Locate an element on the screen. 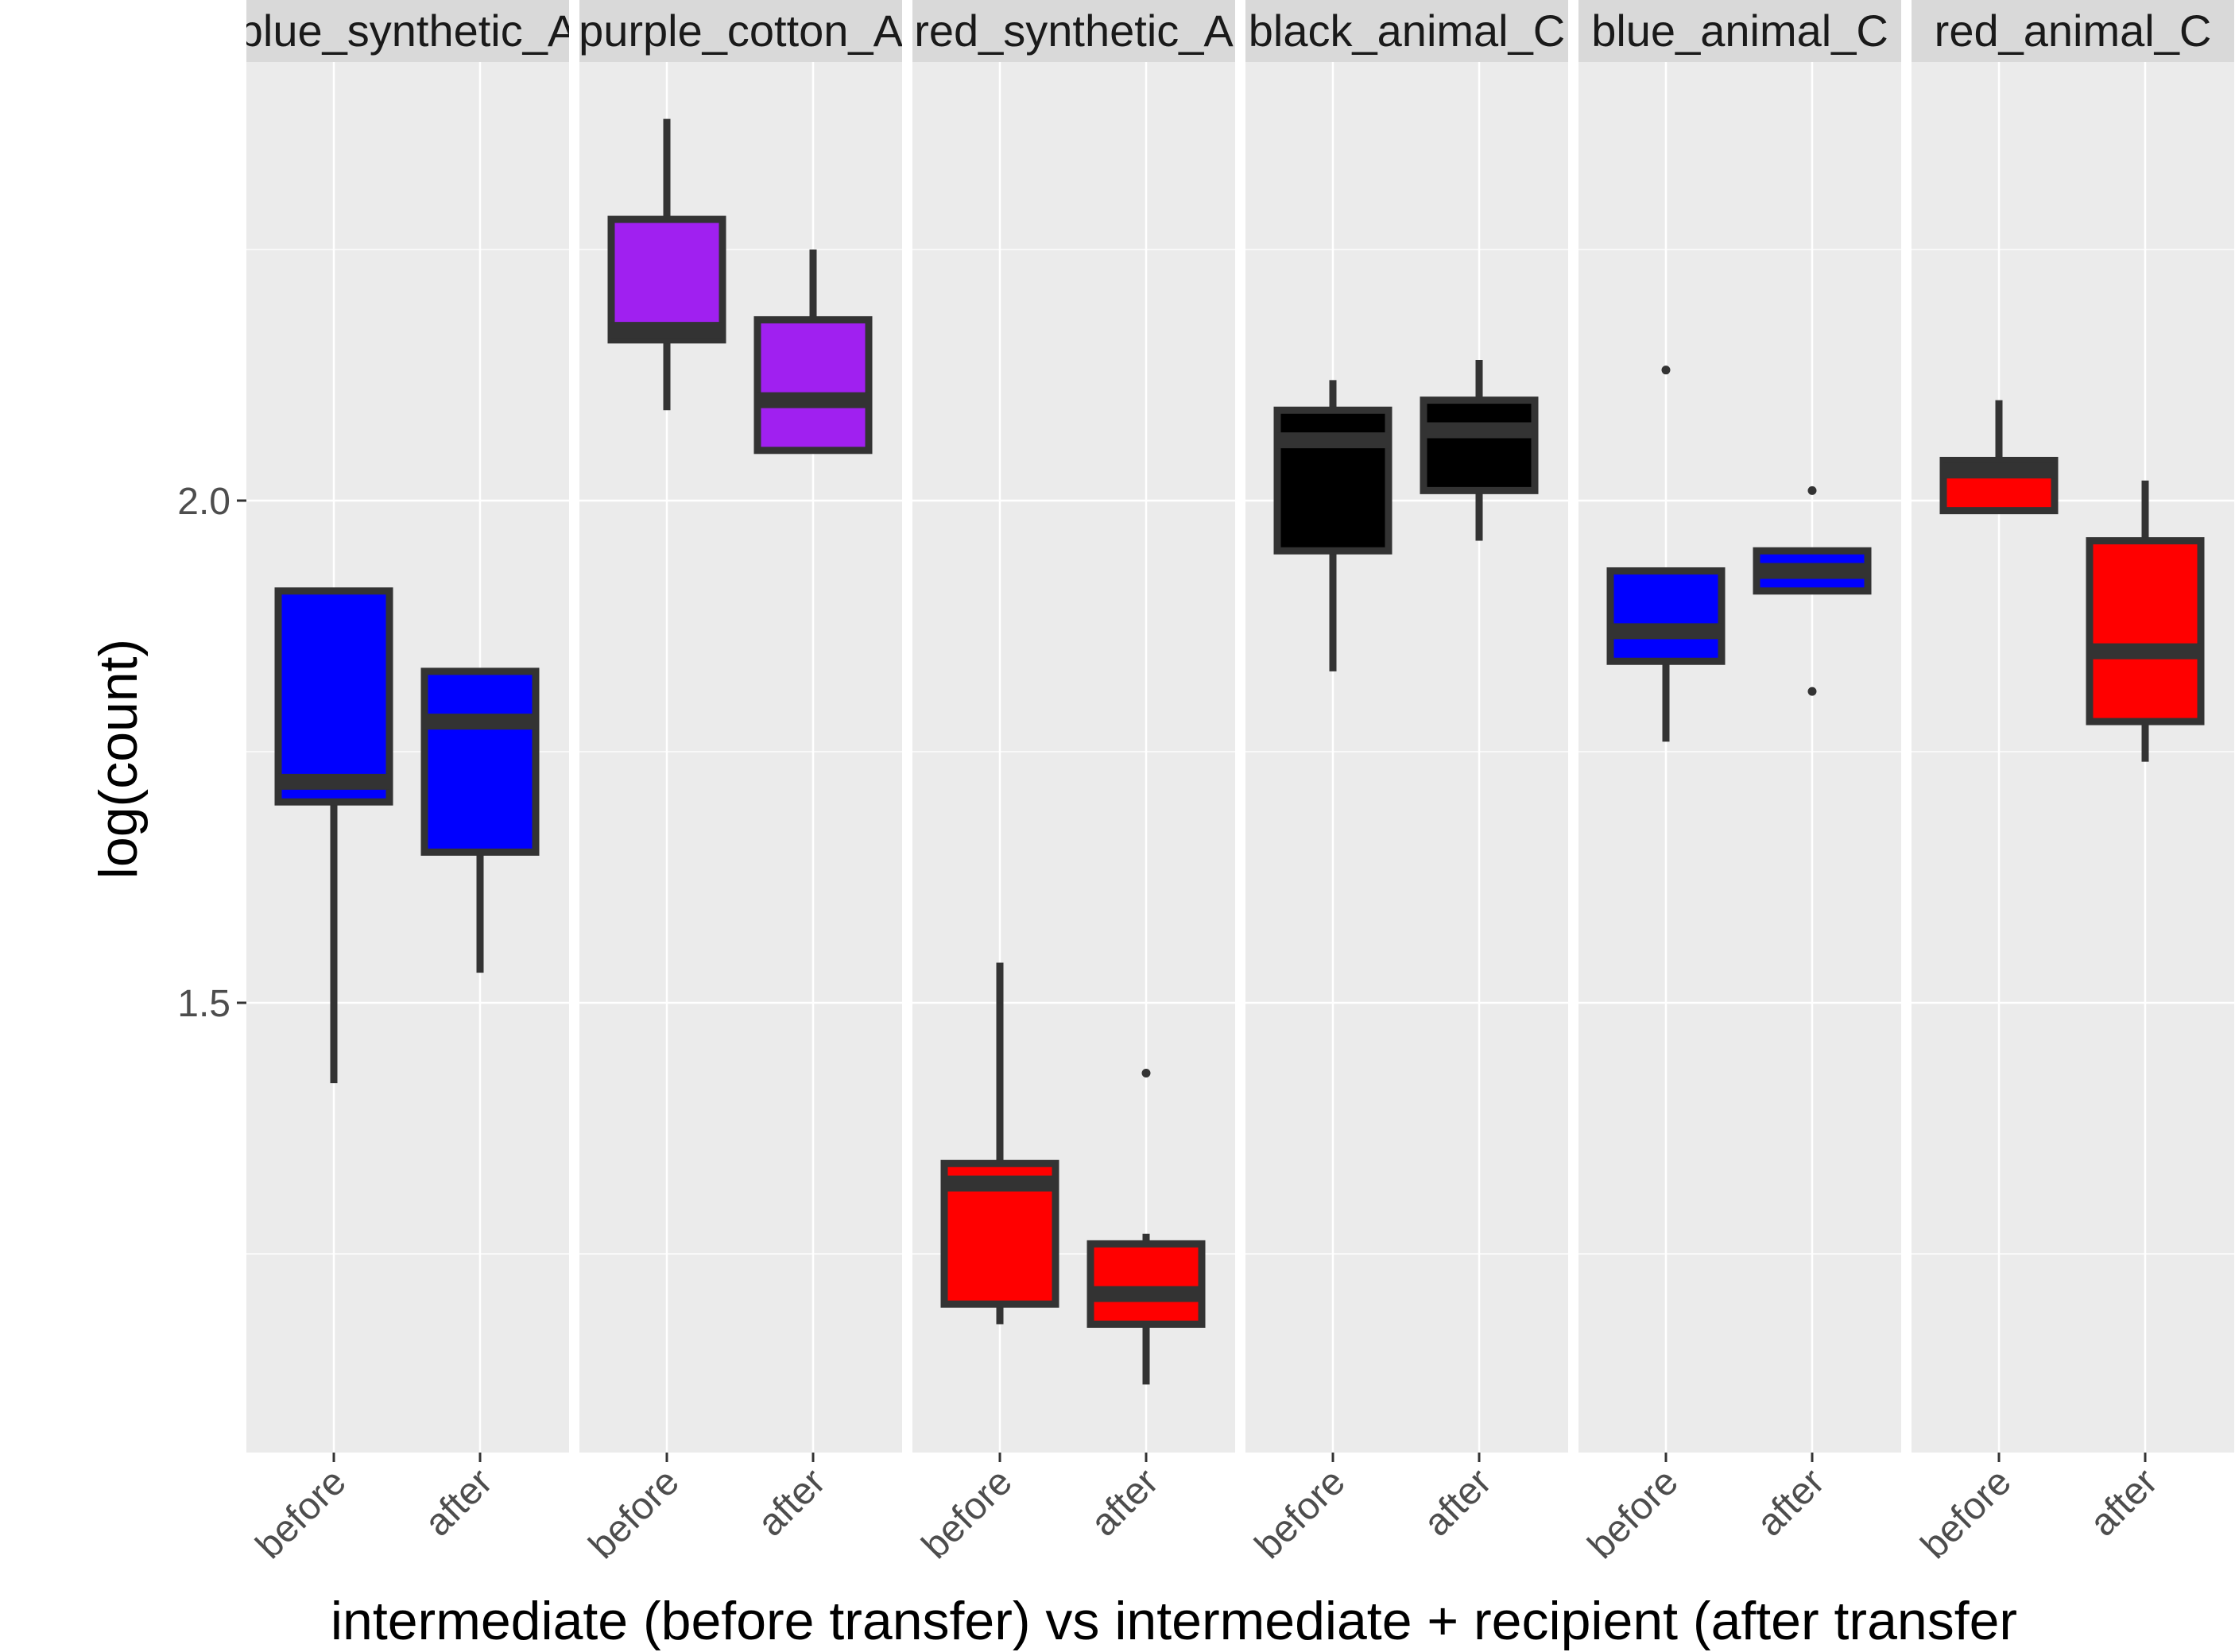 Image resolution: width=2235 pixels, height=1652 pixels. facet-strip-label: blue_animal_C is located at coordinates (1739, 31).